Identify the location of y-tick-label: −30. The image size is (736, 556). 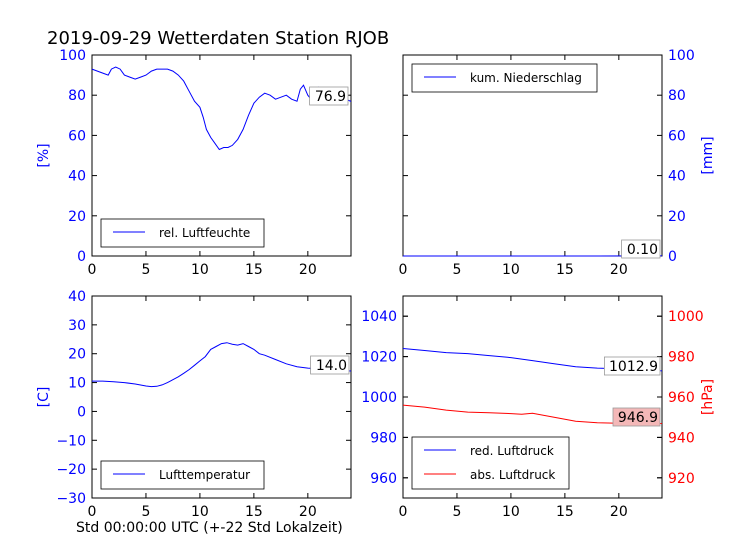
(71, 499).